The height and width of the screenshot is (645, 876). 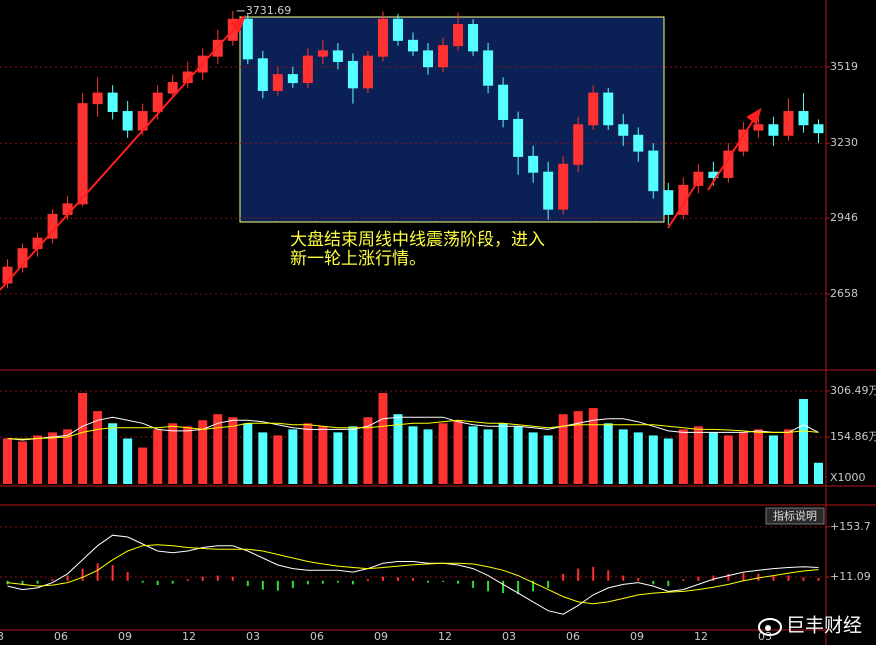 What do you see at coordinates (844, 142) in the screenshot?
I see `y-tick-label: 3230` at bounding box center [844, 142].